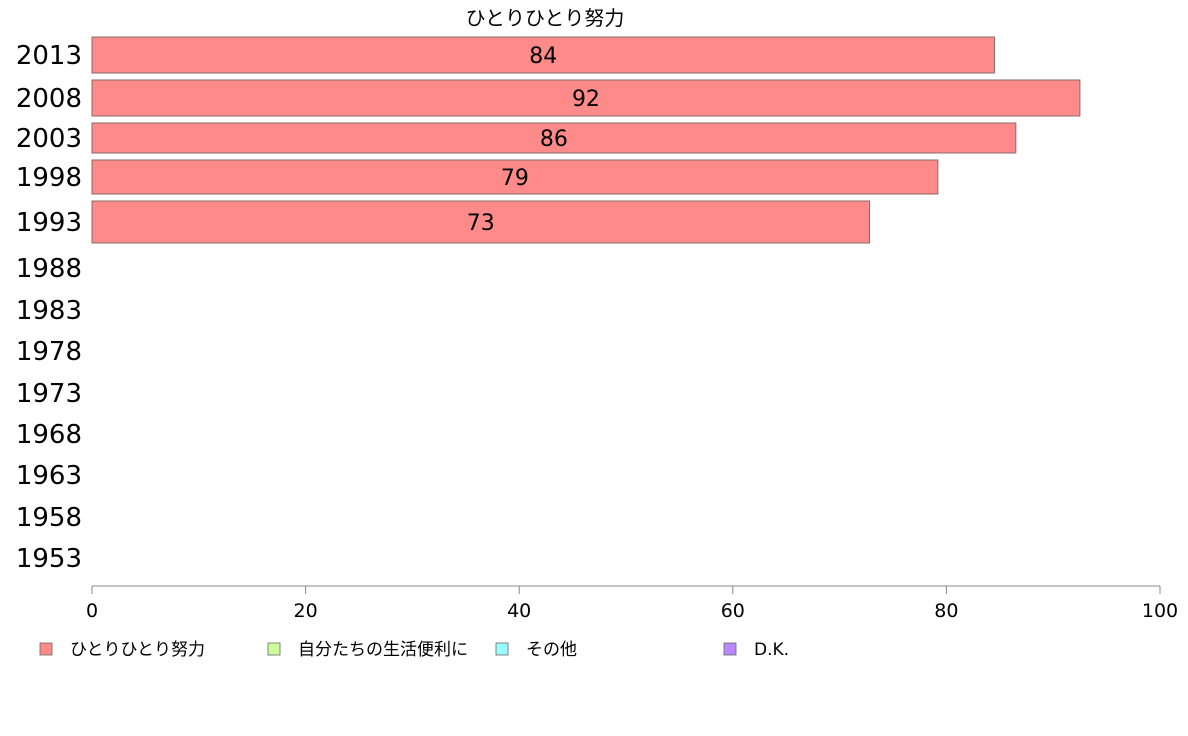 The width and height of the screenshot is (1188, 736). Describe the element at coordinates (49, 139) in the screenshot. I see `year-label: 2003` at that location.